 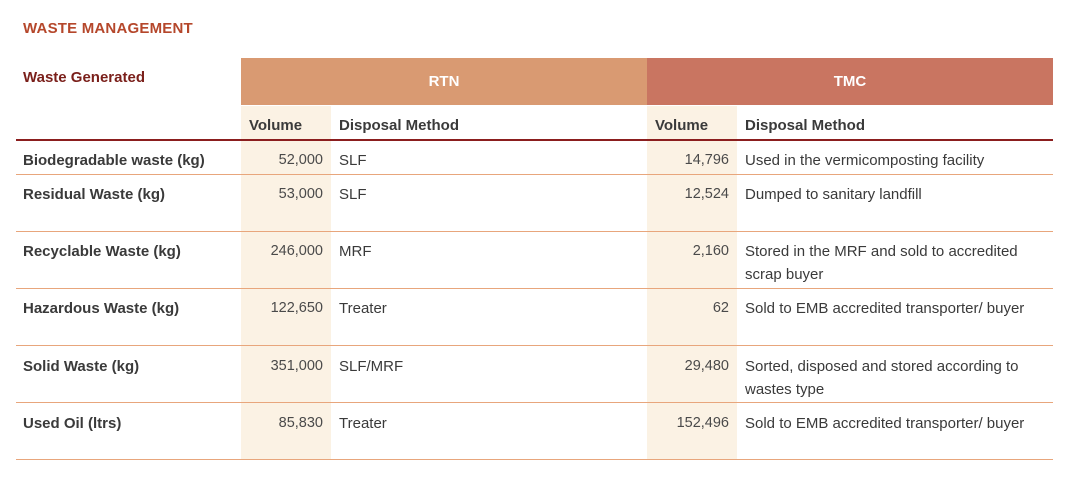 I want to click on tmc-group-header: TMC, so click(x=850, y=81).